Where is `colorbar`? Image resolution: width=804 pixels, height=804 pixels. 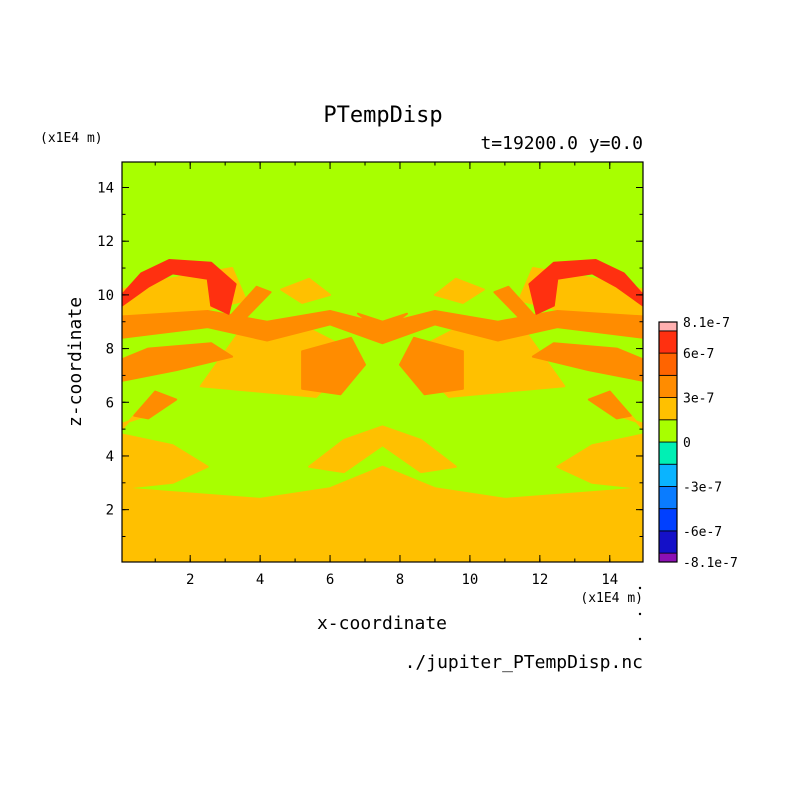
colorbar is located at coordinates (668, 442).